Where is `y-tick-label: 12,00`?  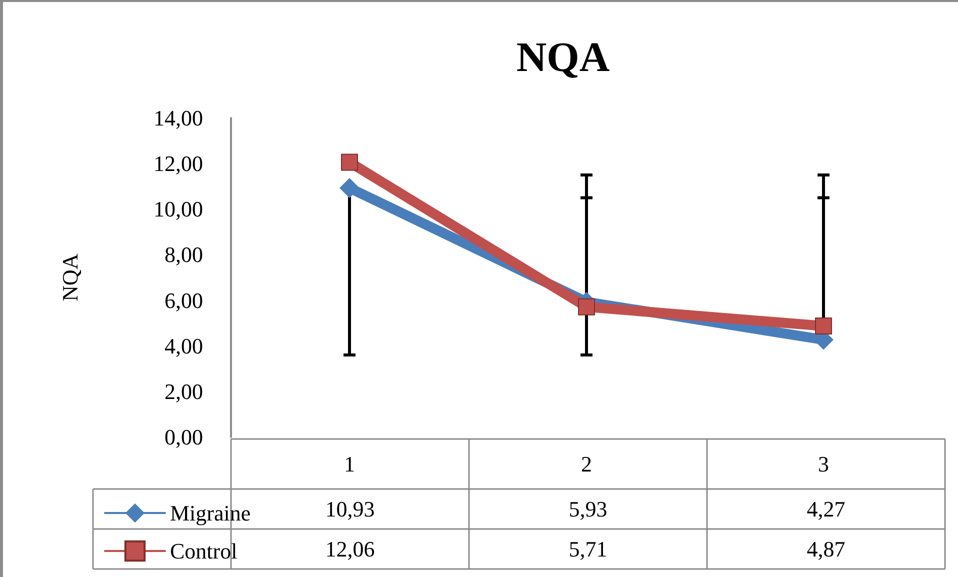 y-tick-label: 12,00 is located at coordinates (178, 163).